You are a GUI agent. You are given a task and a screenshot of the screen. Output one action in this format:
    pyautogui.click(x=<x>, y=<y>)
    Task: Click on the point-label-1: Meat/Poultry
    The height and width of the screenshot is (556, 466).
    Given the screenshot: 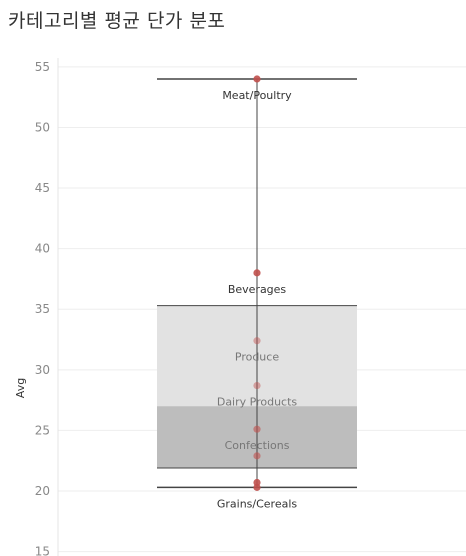 What is the action you would take?
    pyautogui.click(x=257, y=95)
    